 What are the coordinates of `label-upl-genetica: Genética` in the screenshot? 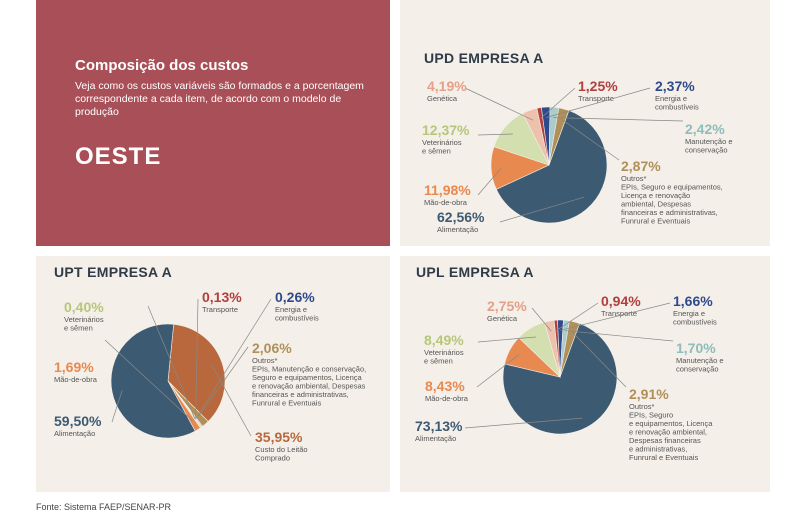 It's located at (502, 318).